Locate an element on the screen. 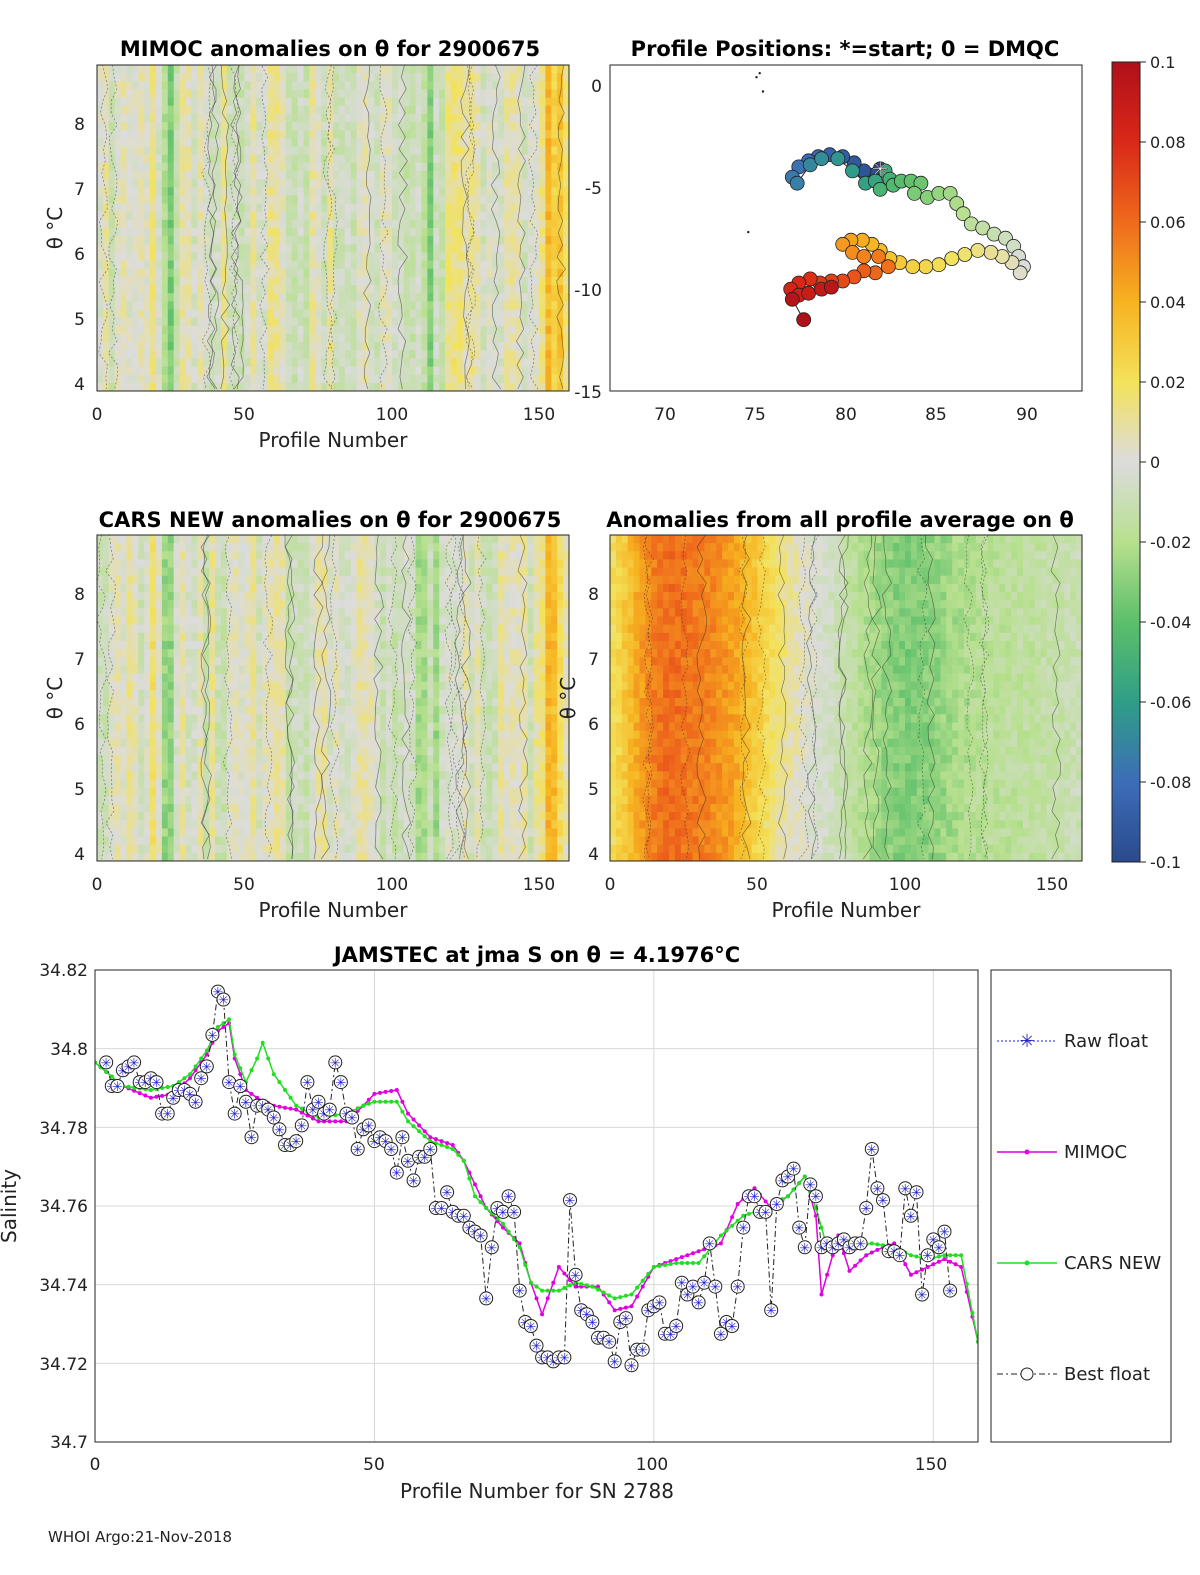 This screenshot has width=1200, height=1575. mimoc-xtick-150: 150 is located at coordinates (539, 415).